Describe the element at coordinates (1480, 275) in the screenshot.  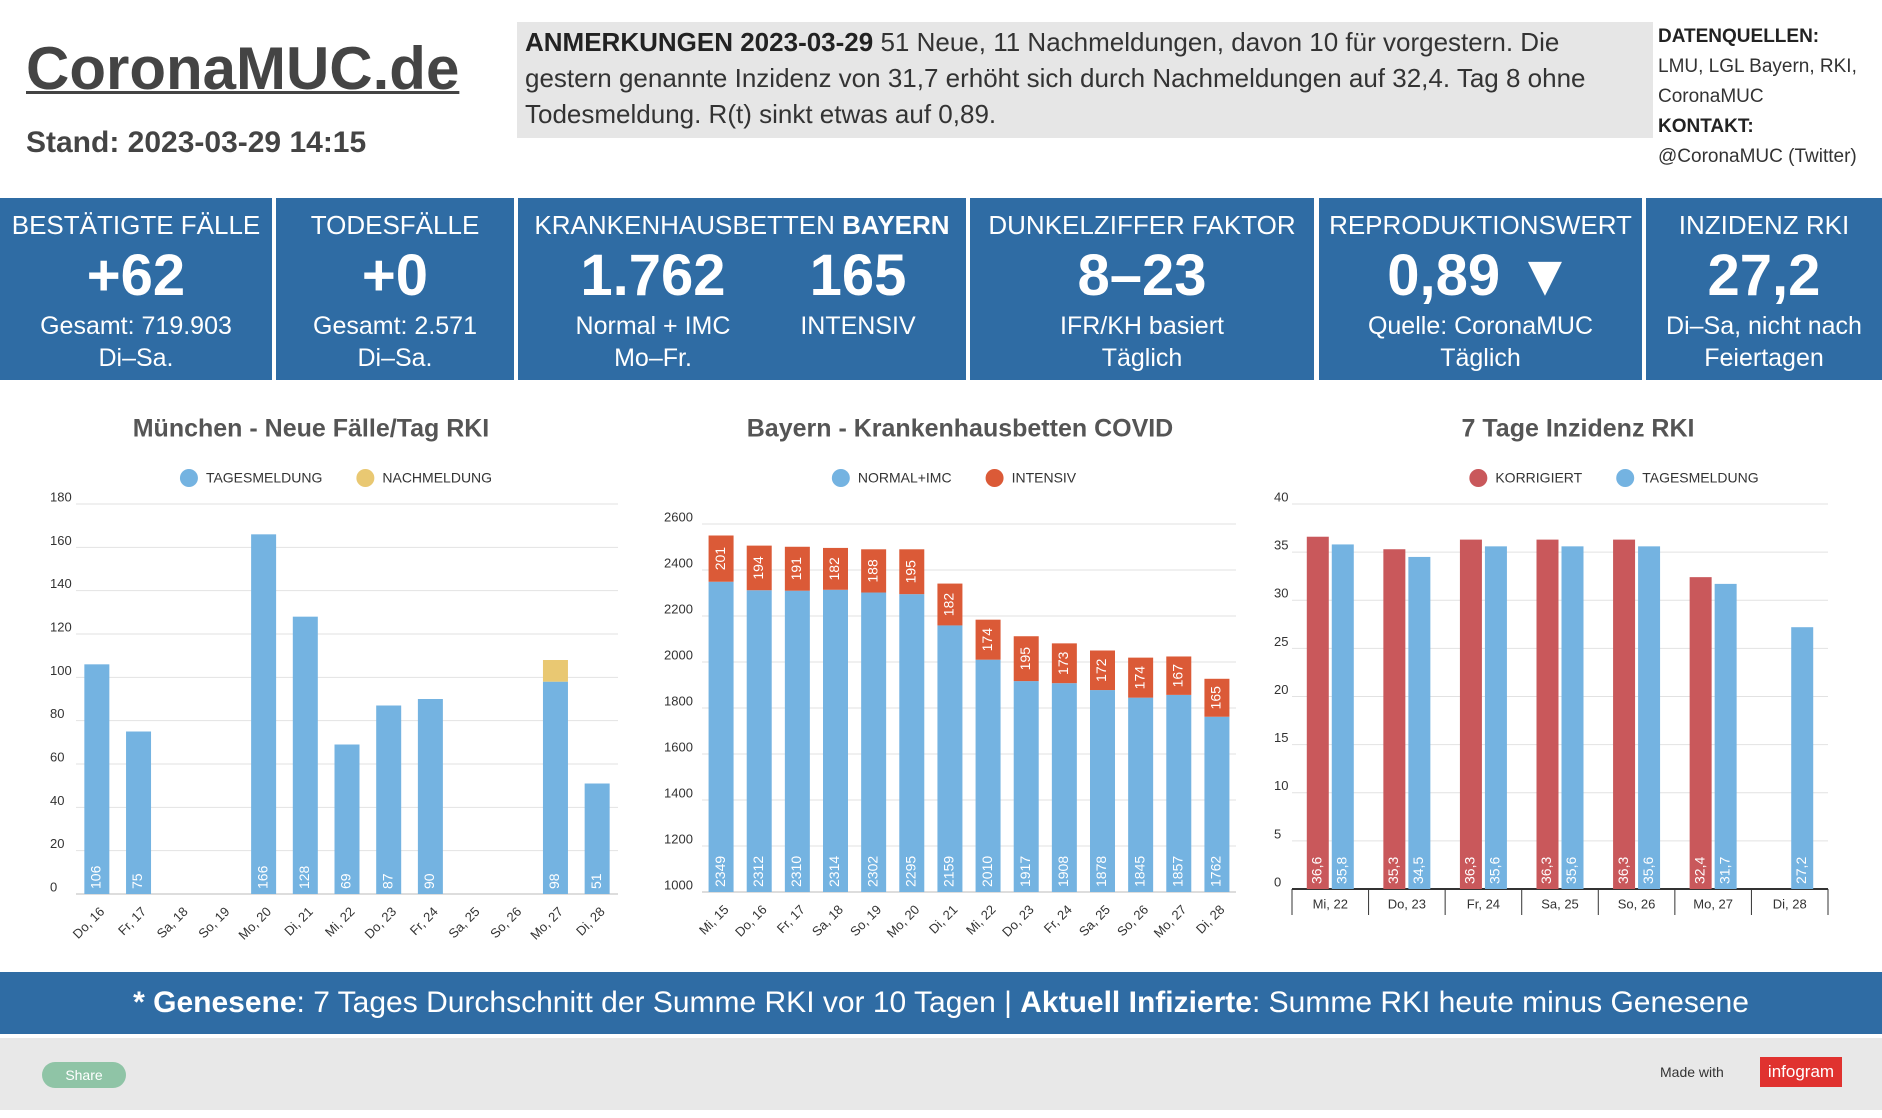
I see `kpi-value: 0,89 ▼` at that location.